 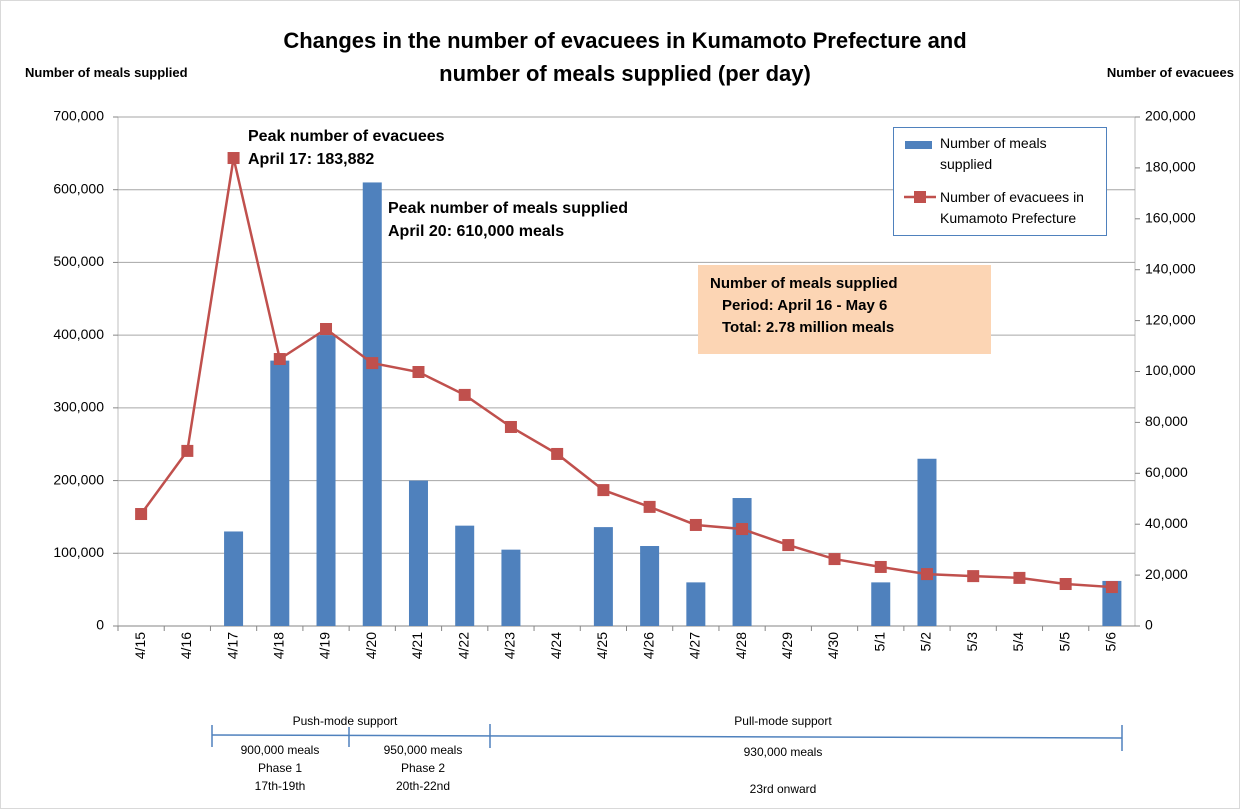 I want to click on x-tick-label: 4/27, so click(x=695, y=645).